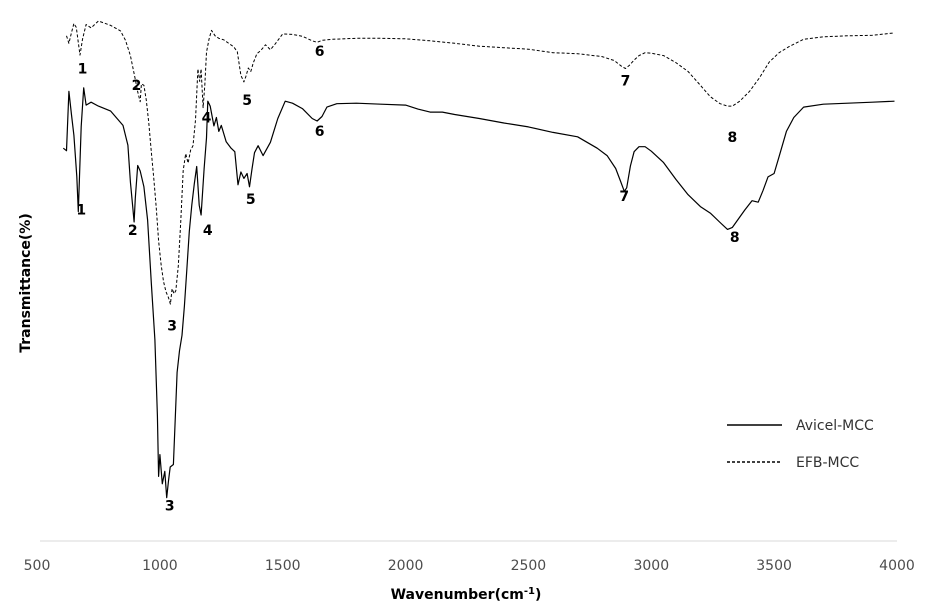 The image size is (925, 610). I want to click on x-axis-title-main: Wavenumber(cm, so click(457, 595).